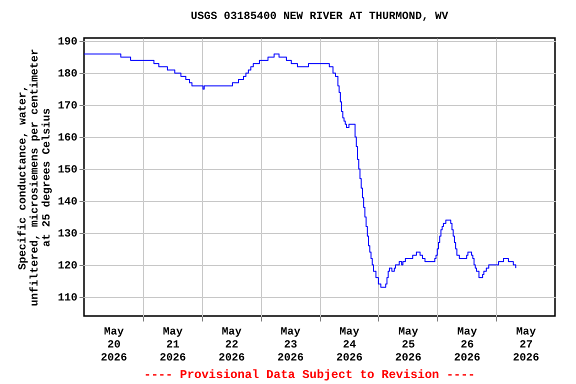 The width and height of the screenshot is (576, 384). Describe the element at coordinates (68, 74) in the screenshot. I see `y-tick-label: 180` at that location.